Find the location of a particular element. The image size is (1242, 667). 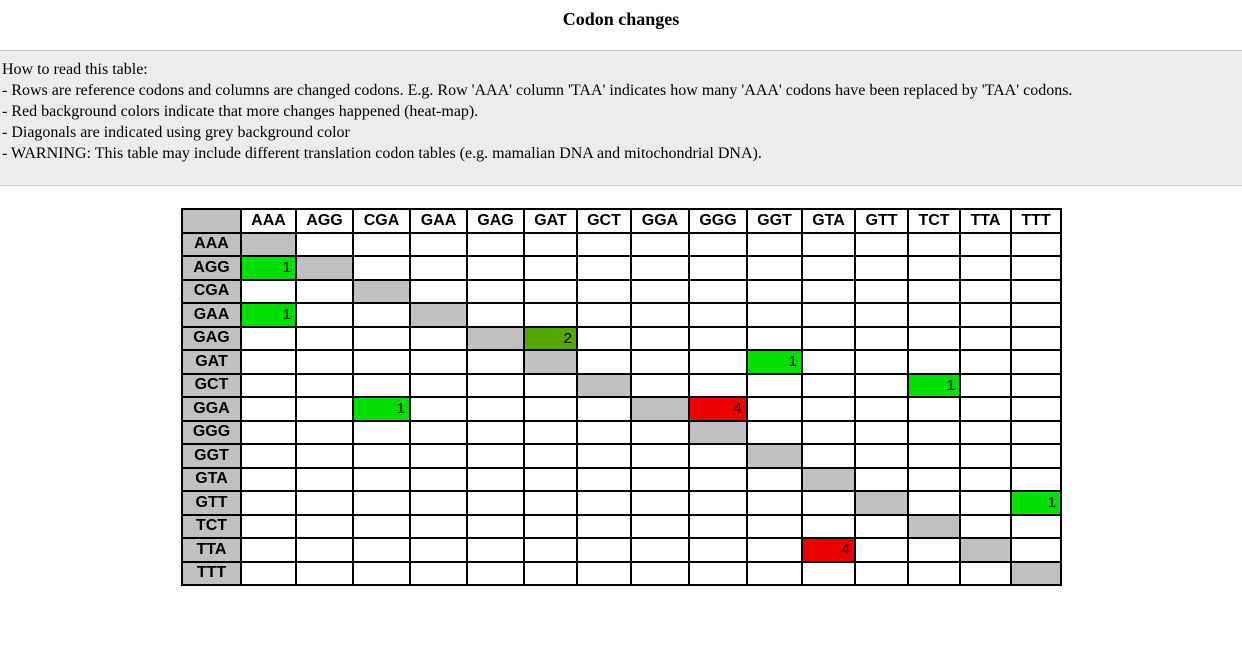

column-header-gta: GTA is located at coordinates (828, 221).